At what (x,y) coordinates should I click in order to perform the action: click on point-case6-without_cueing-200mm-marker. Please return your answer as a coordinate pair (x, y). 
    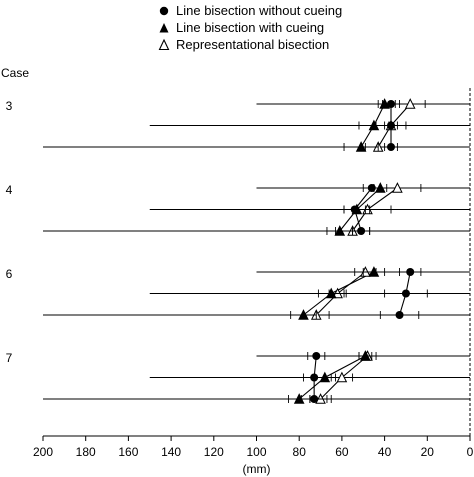
    Looking at the image, I should click on (399, 315).